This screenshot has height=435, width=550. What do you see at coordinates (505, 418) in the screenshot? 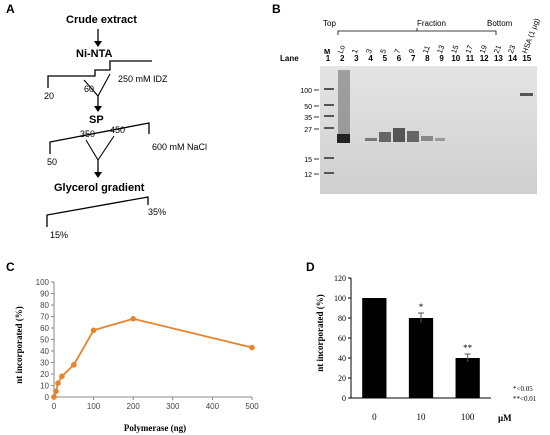
I see `d-x-unit: µM` at bounding box center [505, 418].